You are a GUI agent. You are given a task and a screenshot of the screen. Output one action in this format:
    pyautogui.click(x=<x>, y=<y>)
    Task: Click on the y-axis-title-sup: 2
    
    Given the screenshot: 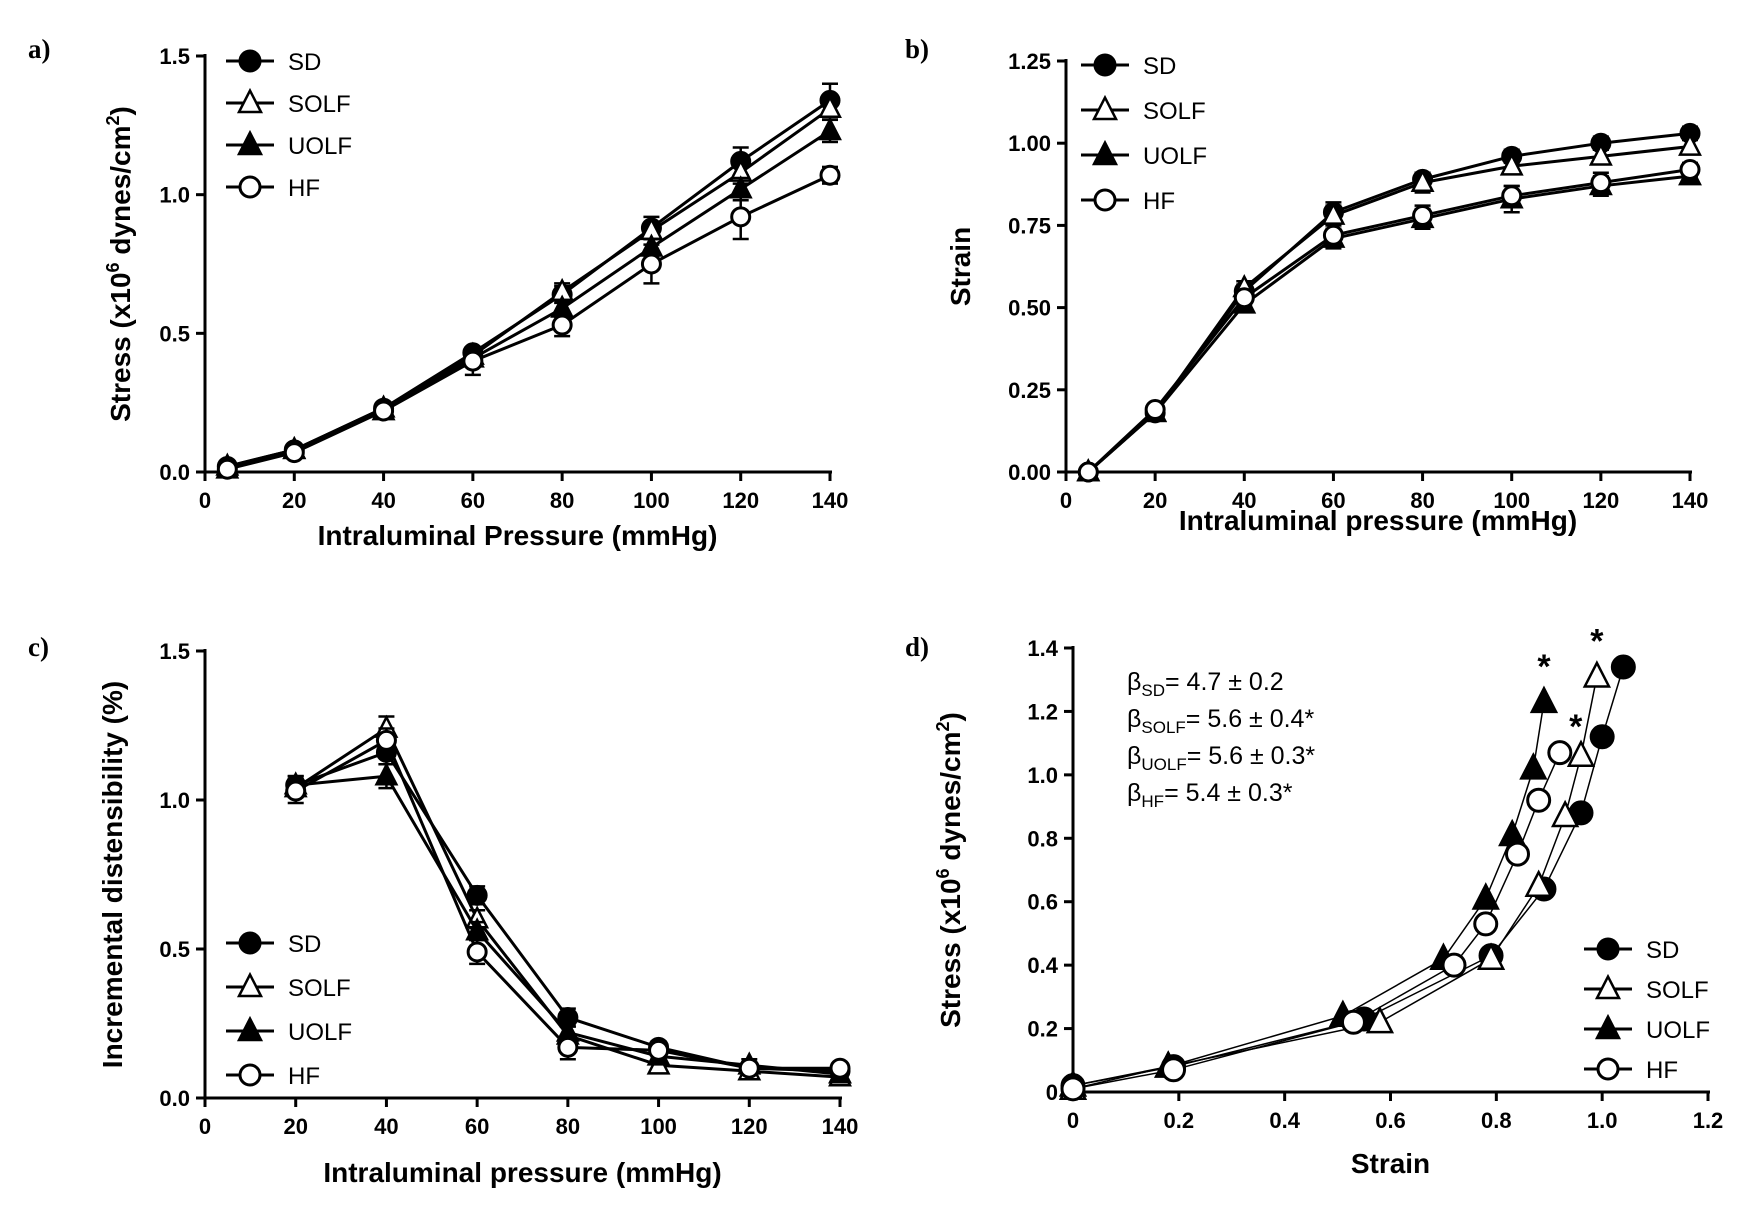 What is the action you would take?
    pyautogui.click(x=943, y=726)
    